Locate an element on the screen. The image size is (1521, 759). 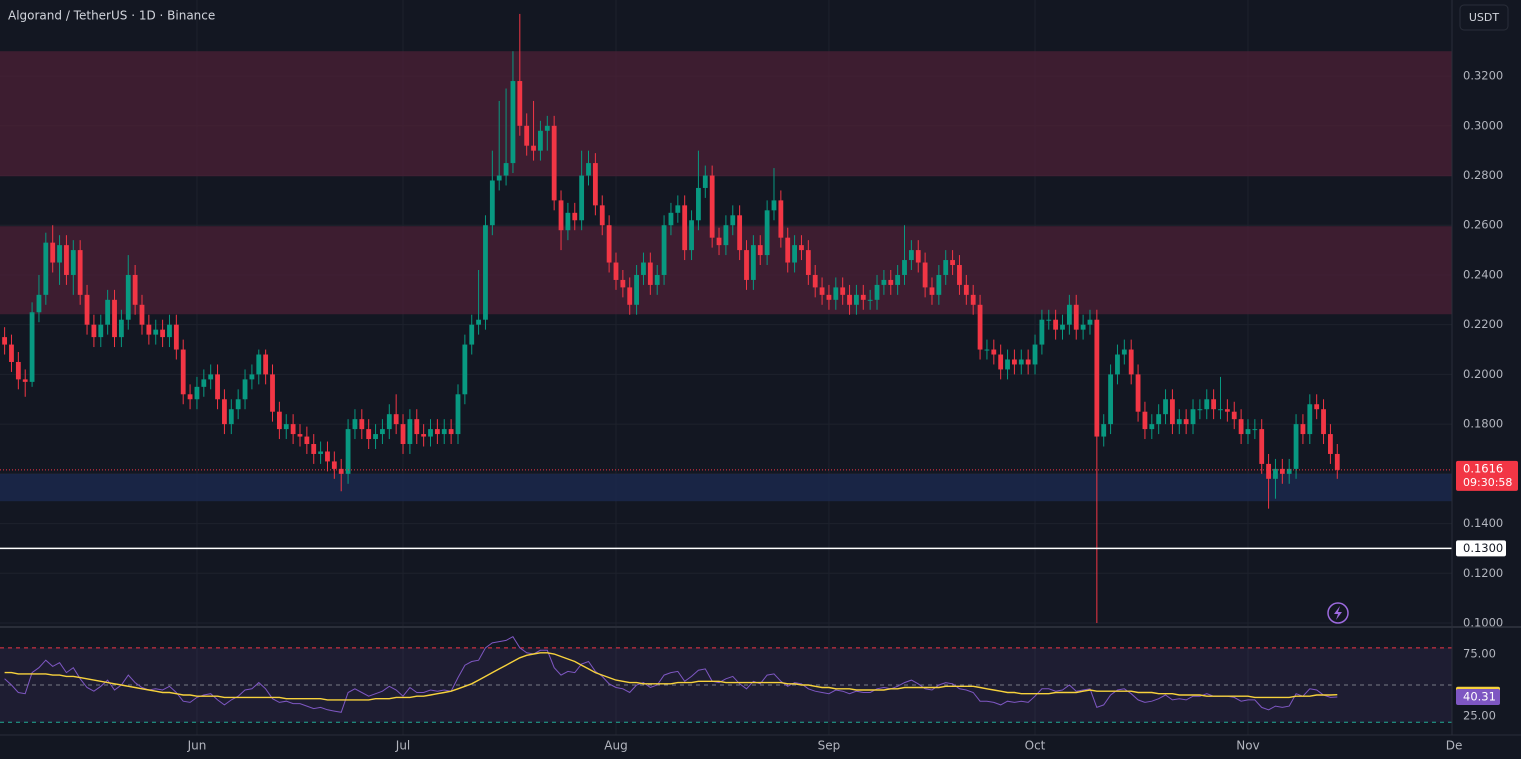
icon-bolt is located at coordinates (1338, 613).